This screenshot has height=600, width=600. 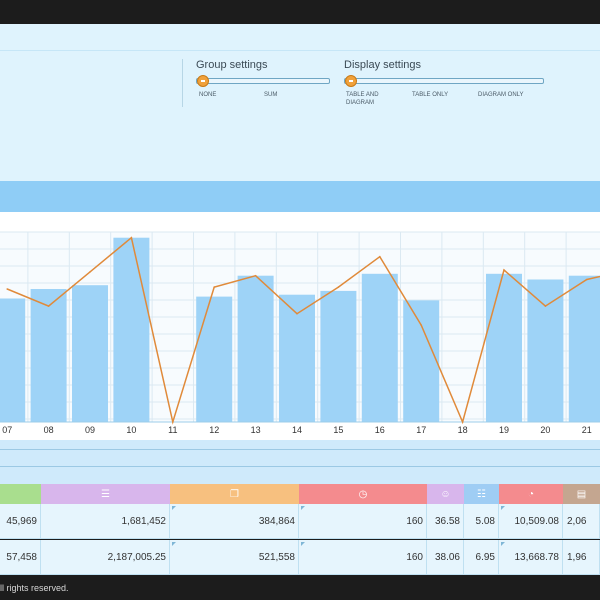 I want to click on stack-icon: ☰, so click(x=105, y=494).